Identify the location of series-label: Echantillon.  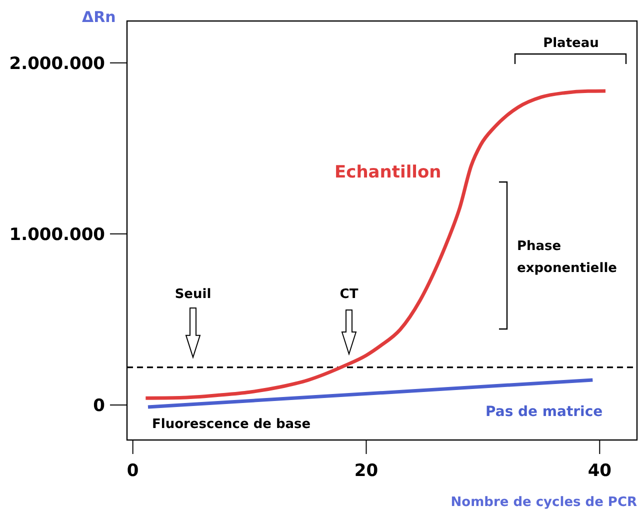
(388, 172).